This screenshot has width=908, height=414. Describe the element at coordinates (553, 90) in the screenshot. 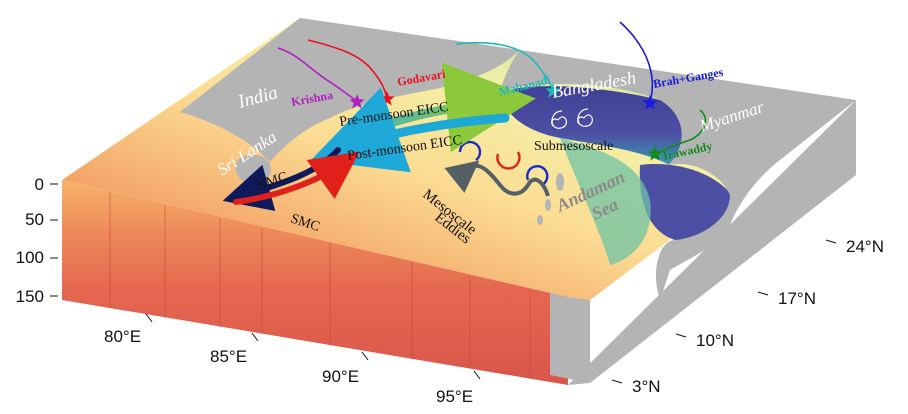

I see `star-mahanadi` at that location.